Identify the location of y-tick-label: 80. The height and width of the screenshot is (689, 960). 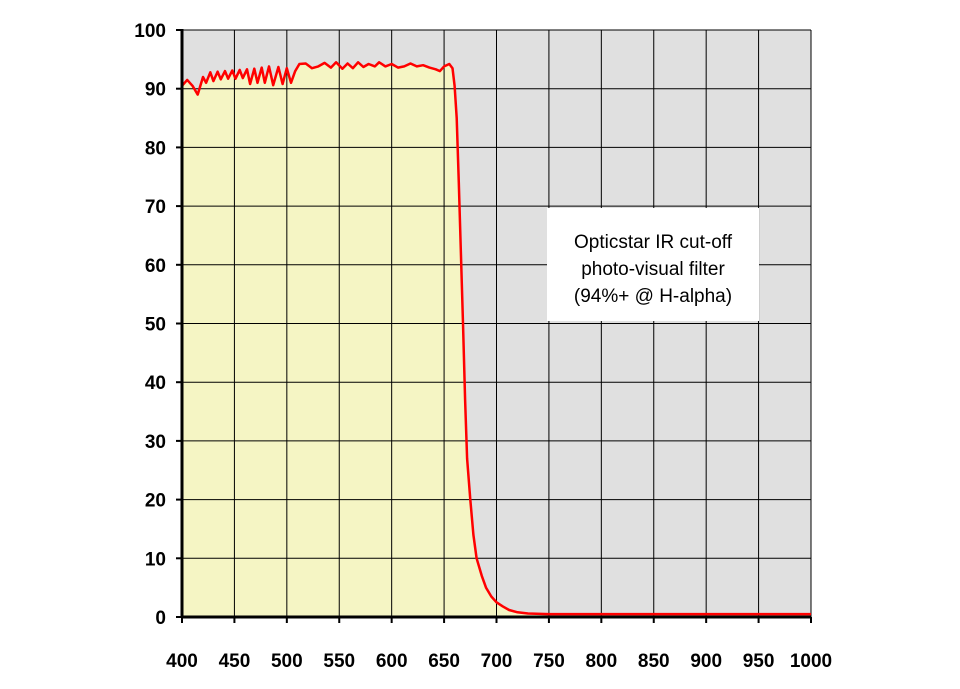
(155, 148).